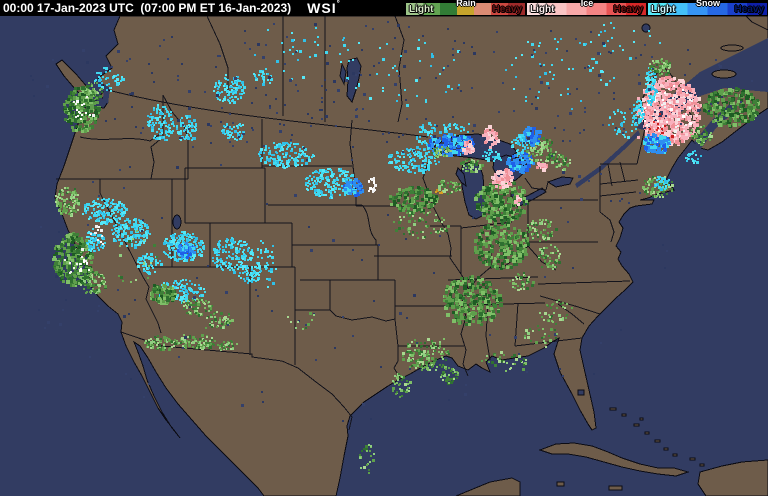 The height and width of the screenshot is (496, 768). What do you see at coordinates (628, 9) in the screenshot?
I see `legend-heavy-ice: Heavy` at bounding box center [628, 9].